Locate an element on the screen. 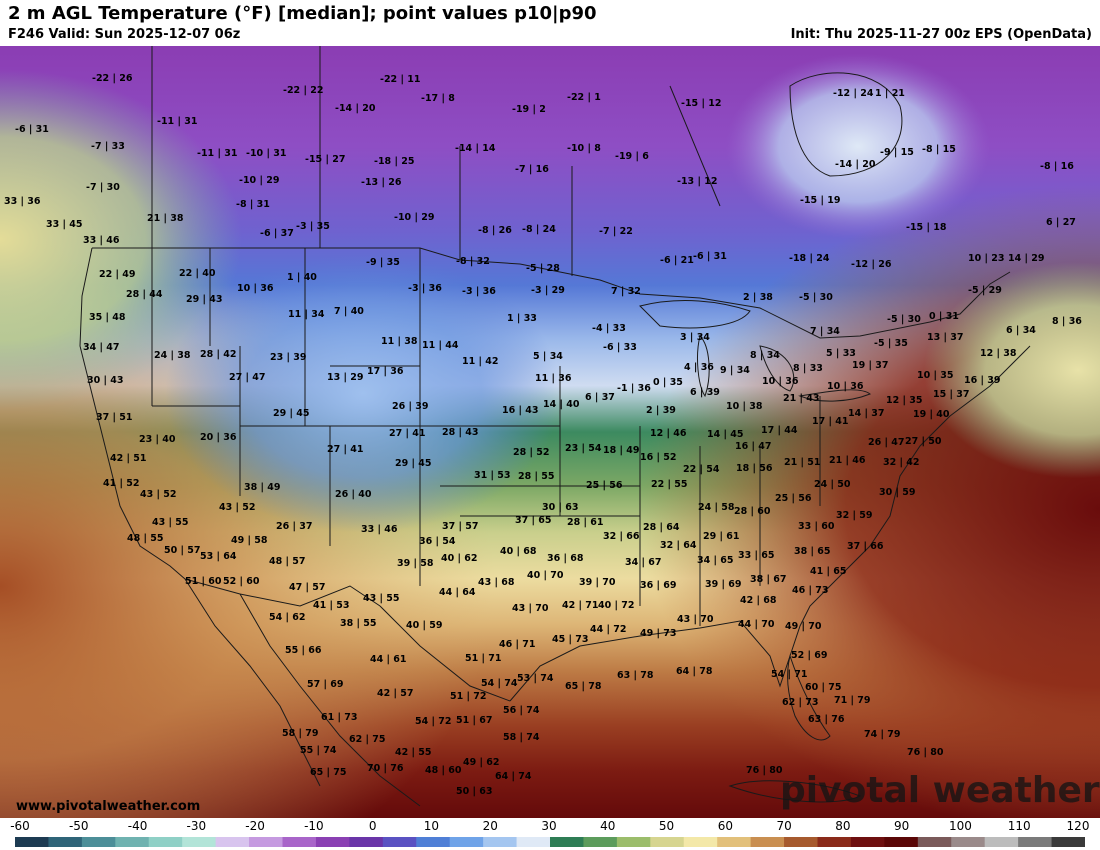 The width and height of the screenshot is (1100, 850). point-value-label: 23 | 54 is located at coordinates (583, 448).